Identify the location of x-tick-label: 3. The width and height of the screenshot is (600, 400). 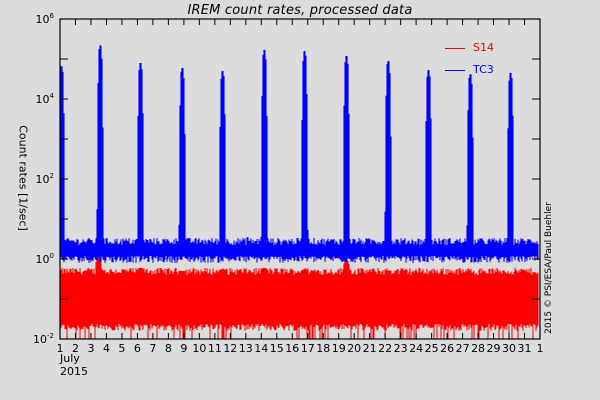
(90, 348).